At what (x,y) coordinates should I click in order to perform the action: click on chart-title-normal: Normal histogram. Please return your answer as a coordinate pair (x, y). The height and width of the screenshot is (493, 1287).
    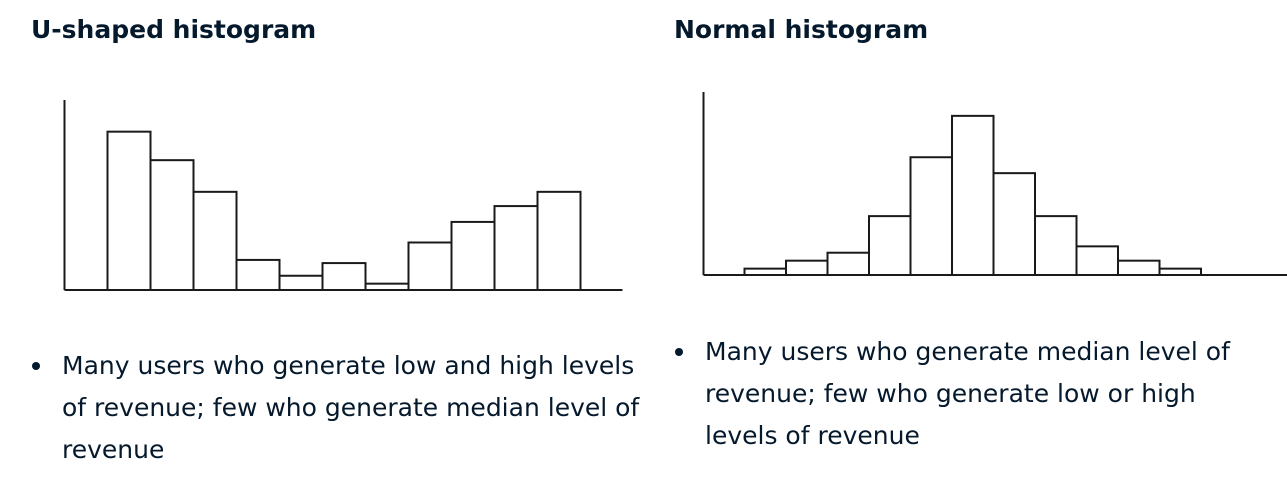
    Looking at the image, I should click on (801, 29).